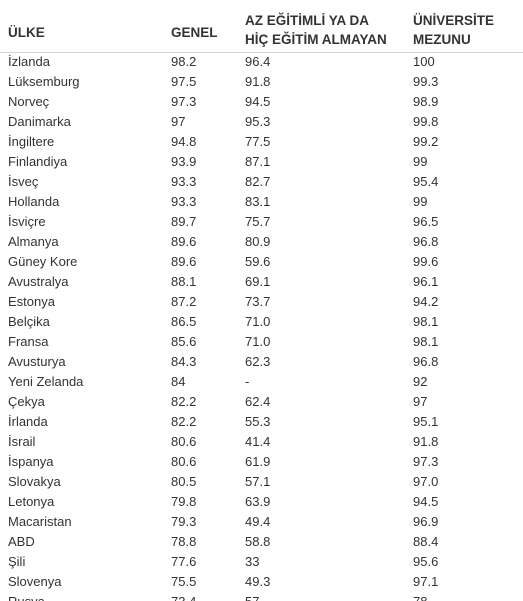 This screenshot has width=523, height=601. What do you see at coordinates (261, 562) in the screenshot?
I see `table-row: Şili 77.6 33 95.6` at bounding box center [261, 562].